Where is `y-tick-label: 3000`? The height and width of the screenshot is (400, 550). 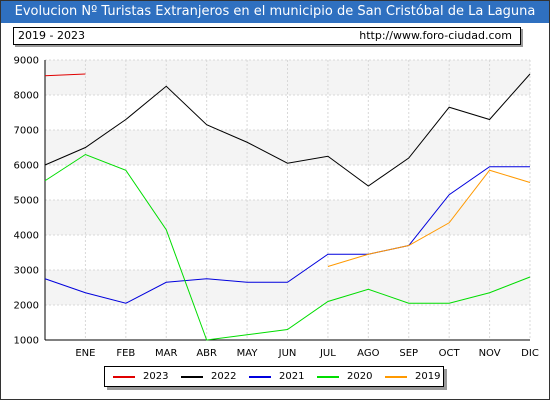
y-tick-label: 3000 is located at coordinates (26, 271).